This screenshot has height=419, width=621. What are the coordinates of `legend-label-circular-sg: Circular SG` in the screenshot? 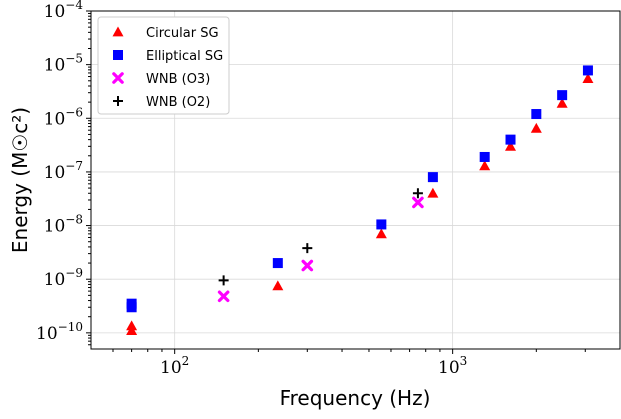 It's located at (182, 33).